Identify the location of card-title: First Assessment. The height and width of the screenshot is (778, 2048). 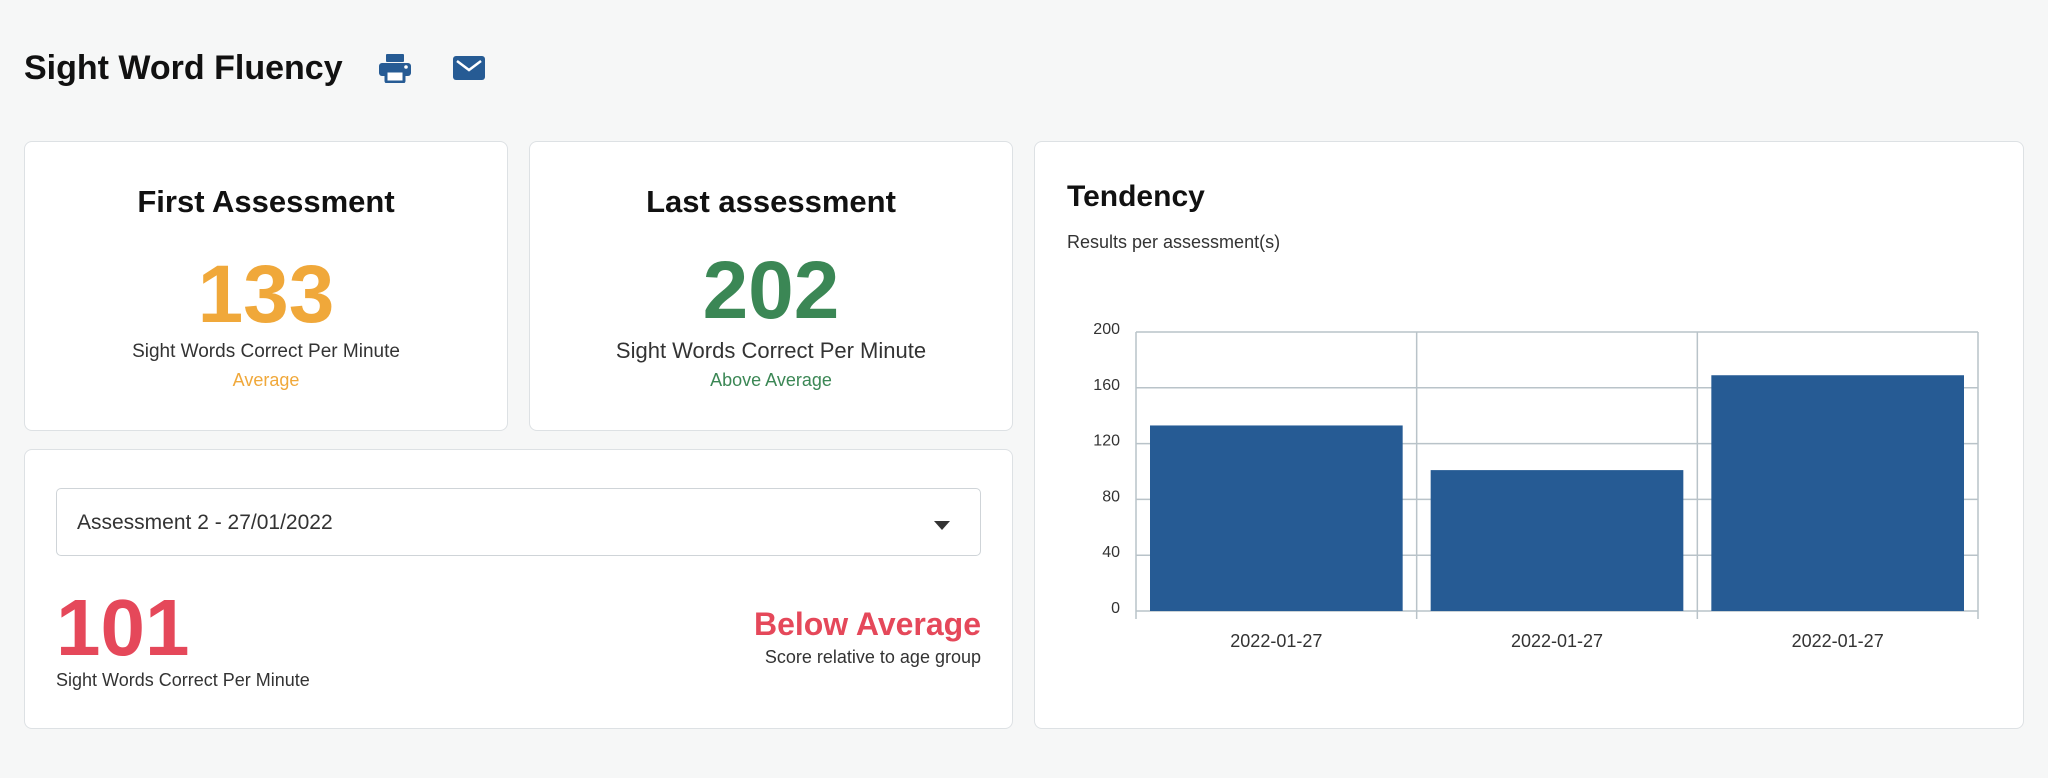
(266, 201).